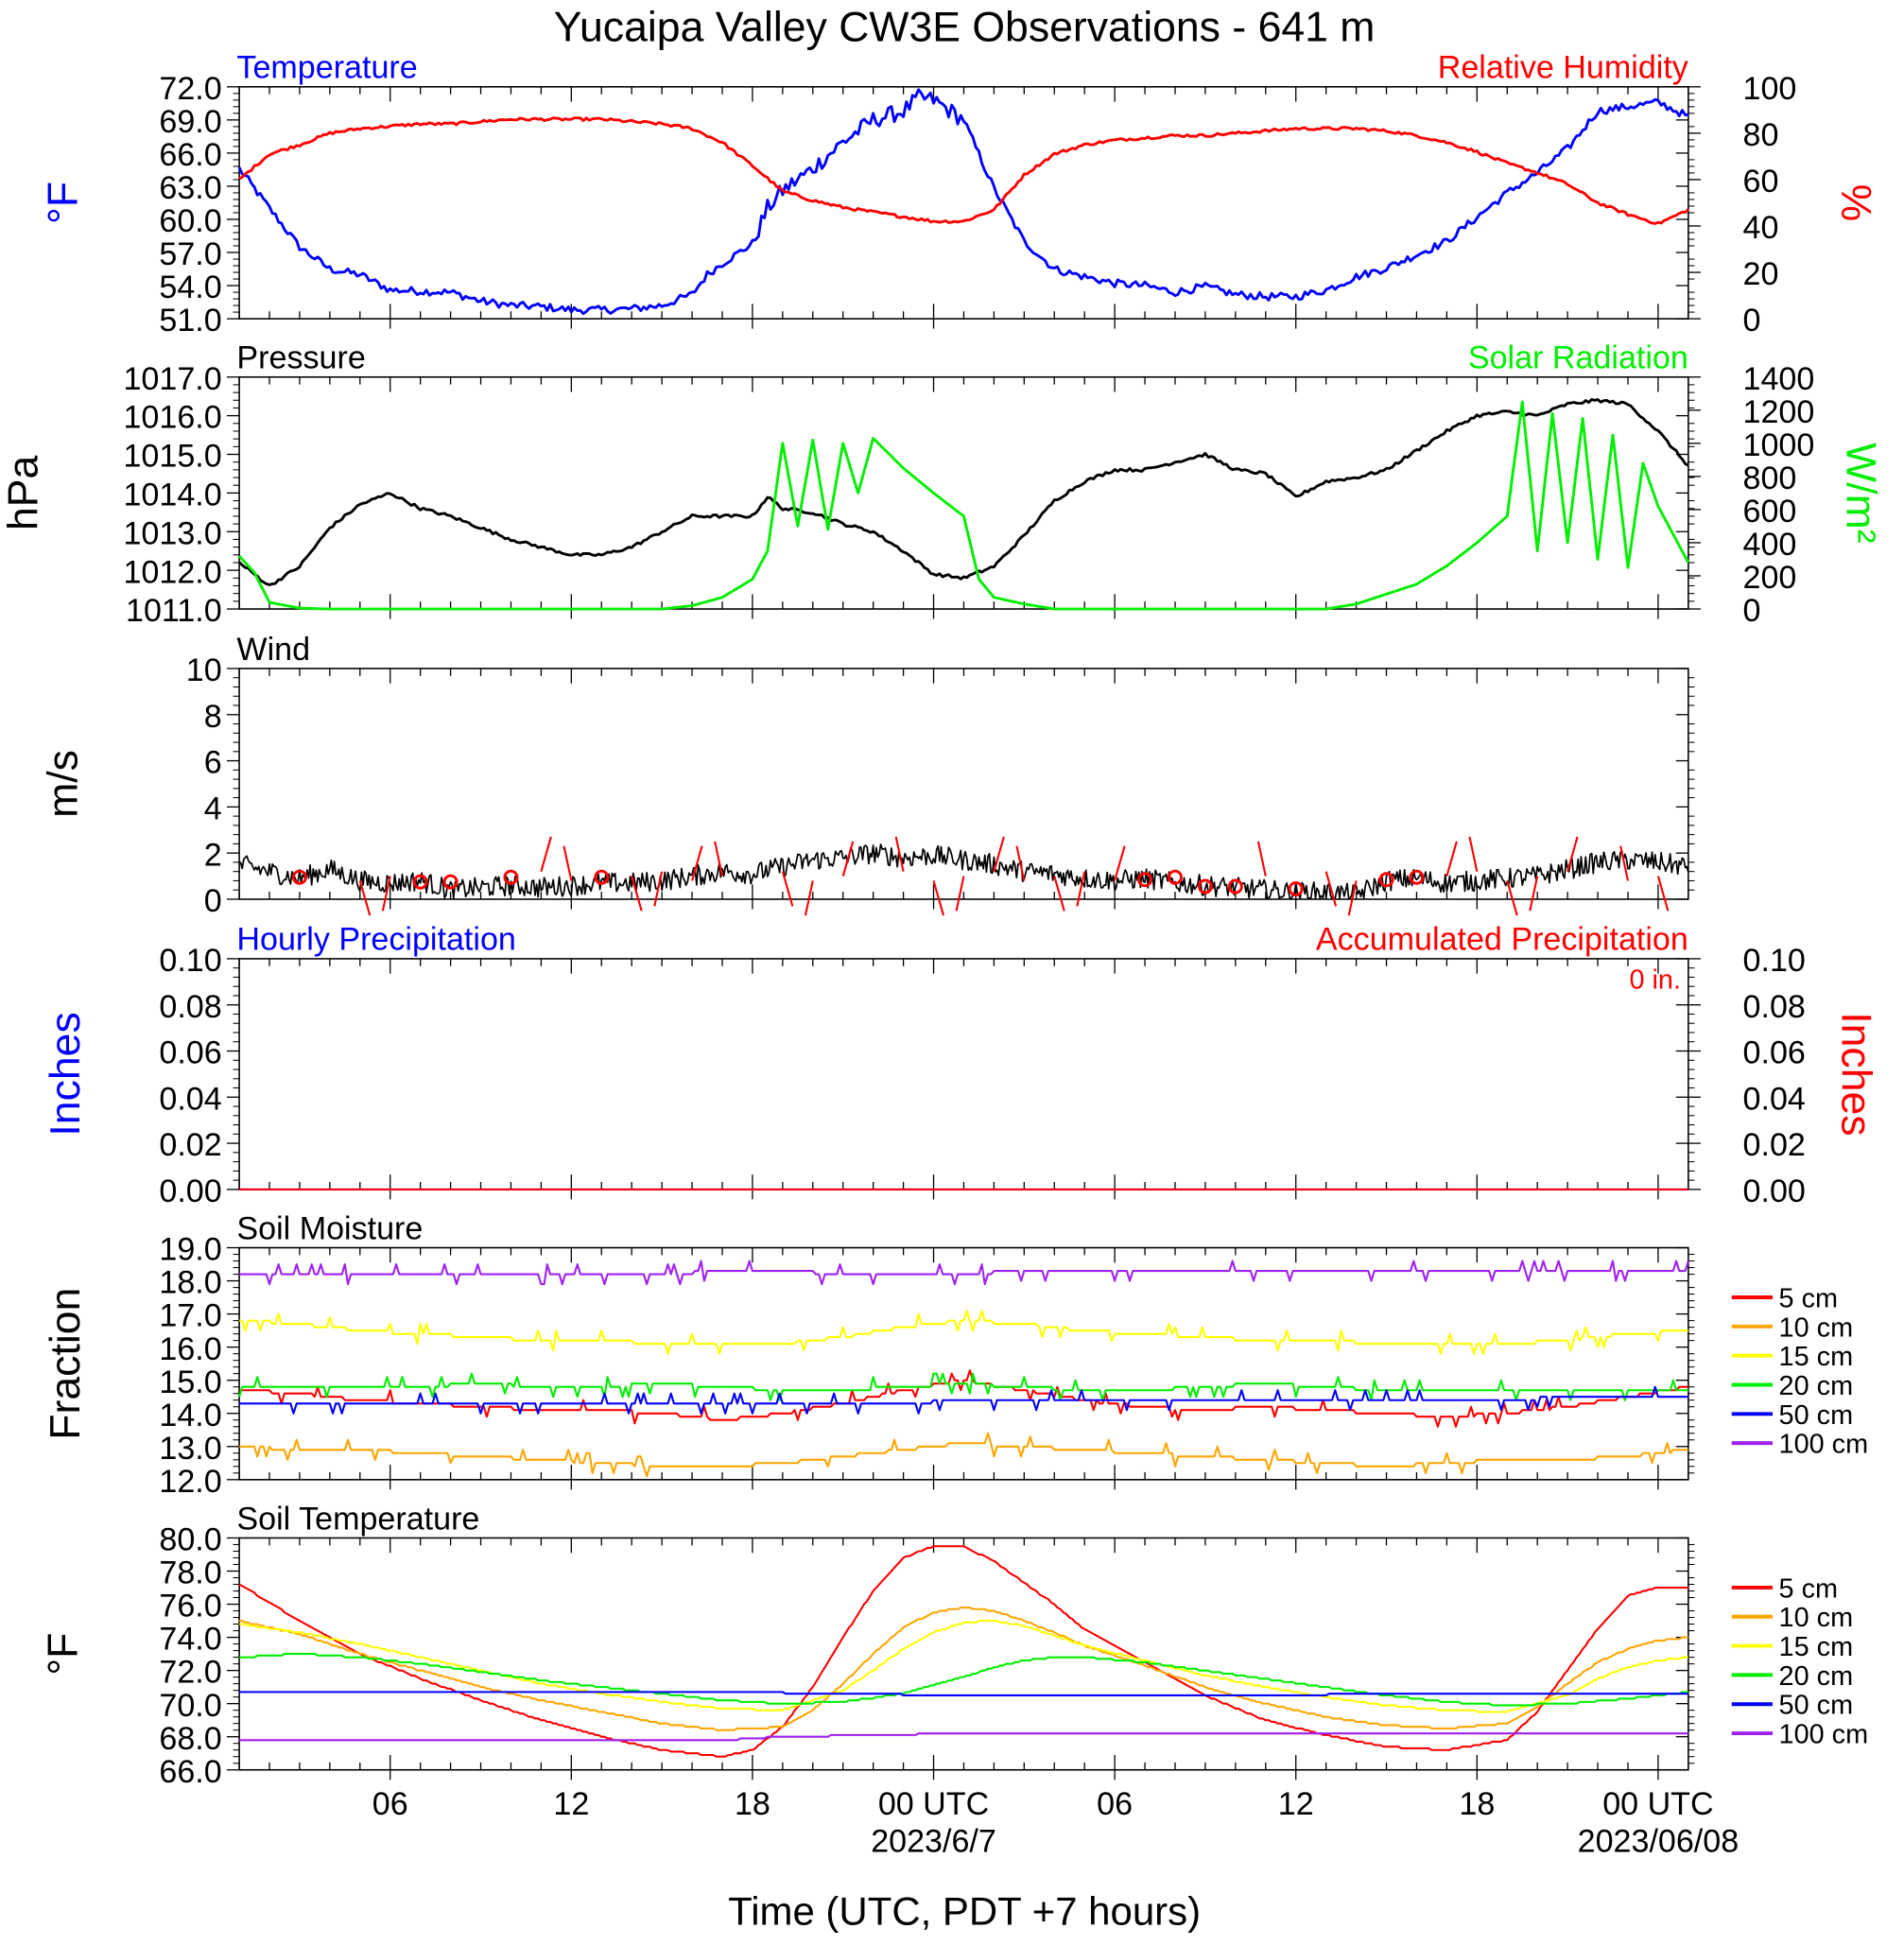 This screenshot has width=1904, height=1946. I want to click on figure-title: Yucaipa Valley CW3E Observations - 641 m, so click(965, 27).